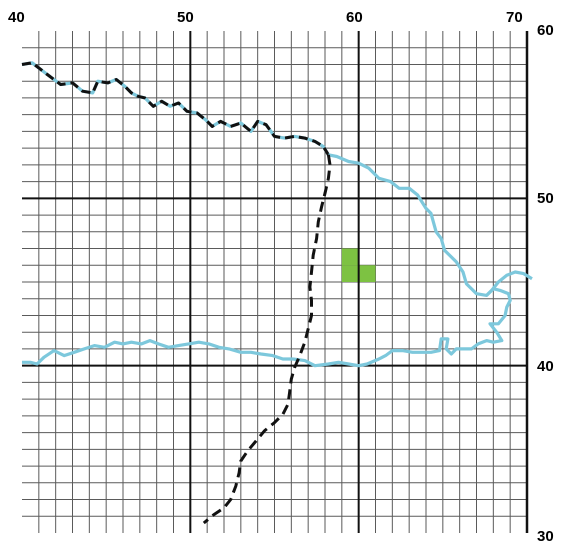 This screenshot has width=566, height=544. What do you see at coordinates (16, 17) in the screenshot?
I see `x-label-40: 40` at bounding box center [16, 17].